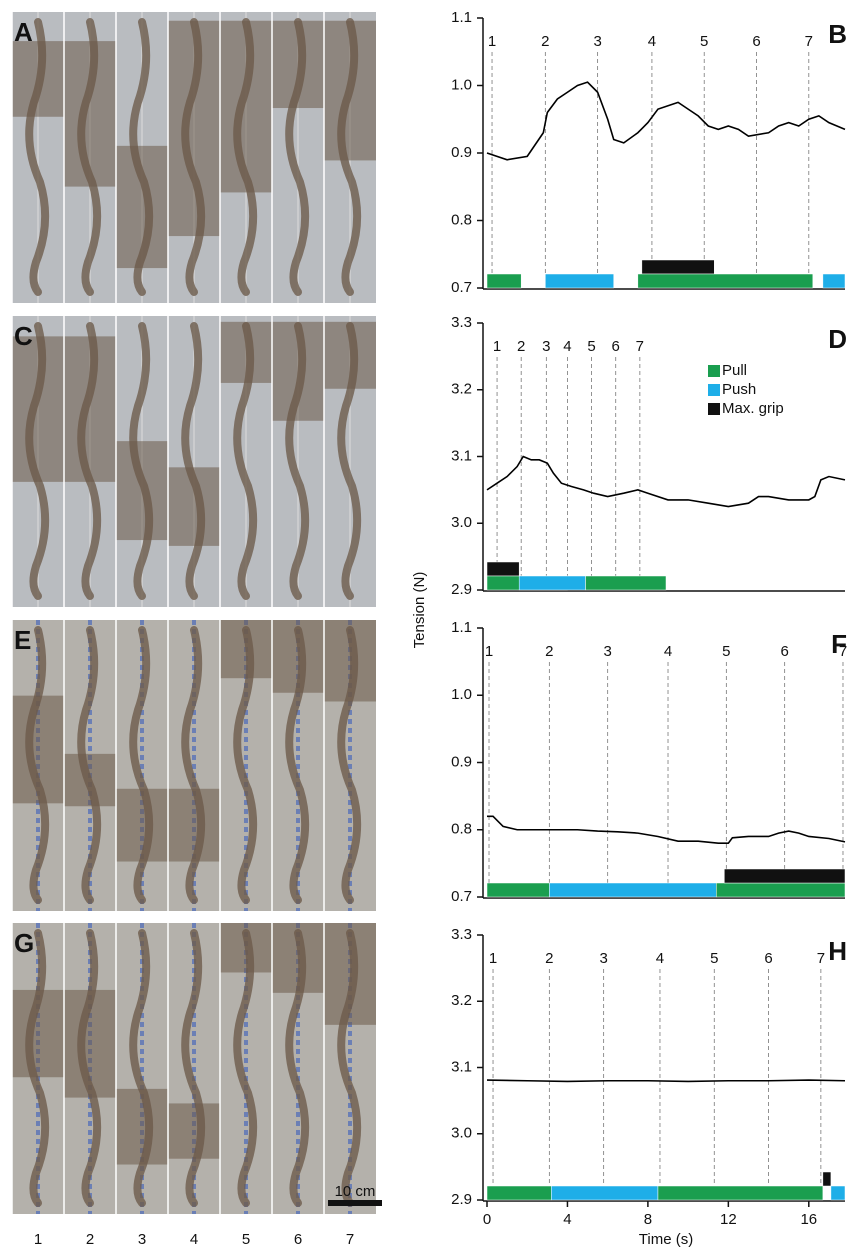 This screenshot has width=849, height=1258. Describe the element at coordinates (666, 1239) in the screenshot. I see `x-axis-label: Time (s)` at that location.